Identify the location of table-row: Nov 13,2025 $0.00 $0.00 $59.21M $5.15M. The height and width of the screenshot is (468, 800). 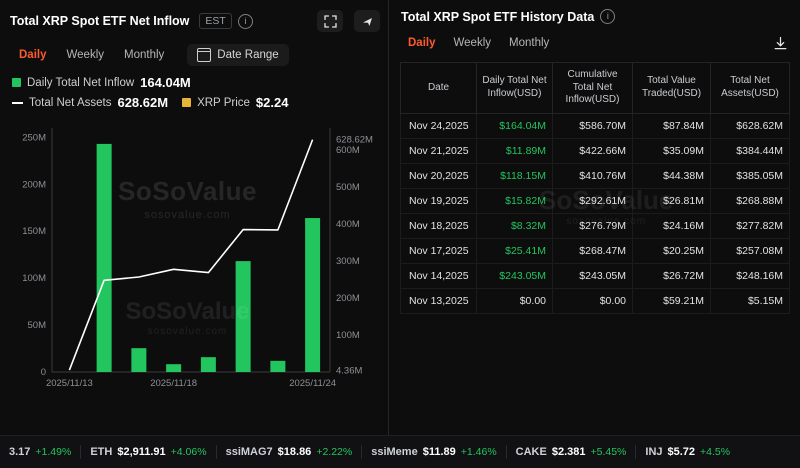
(595, 300).